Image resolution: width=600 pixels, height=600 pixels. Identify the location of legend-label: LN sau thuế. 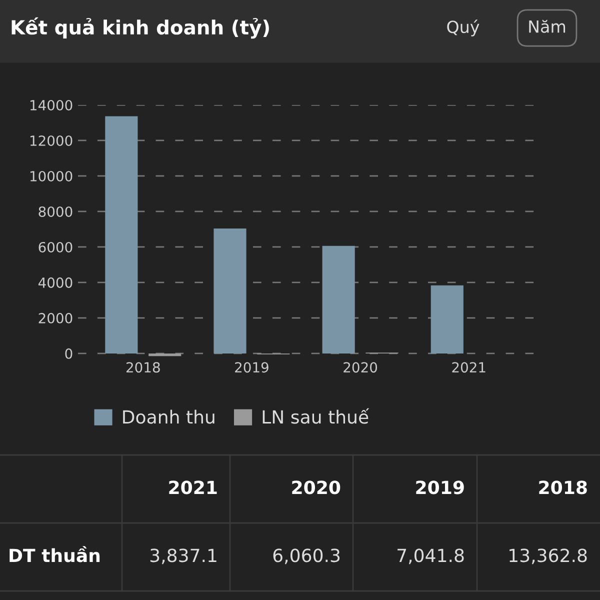
(316, 416).